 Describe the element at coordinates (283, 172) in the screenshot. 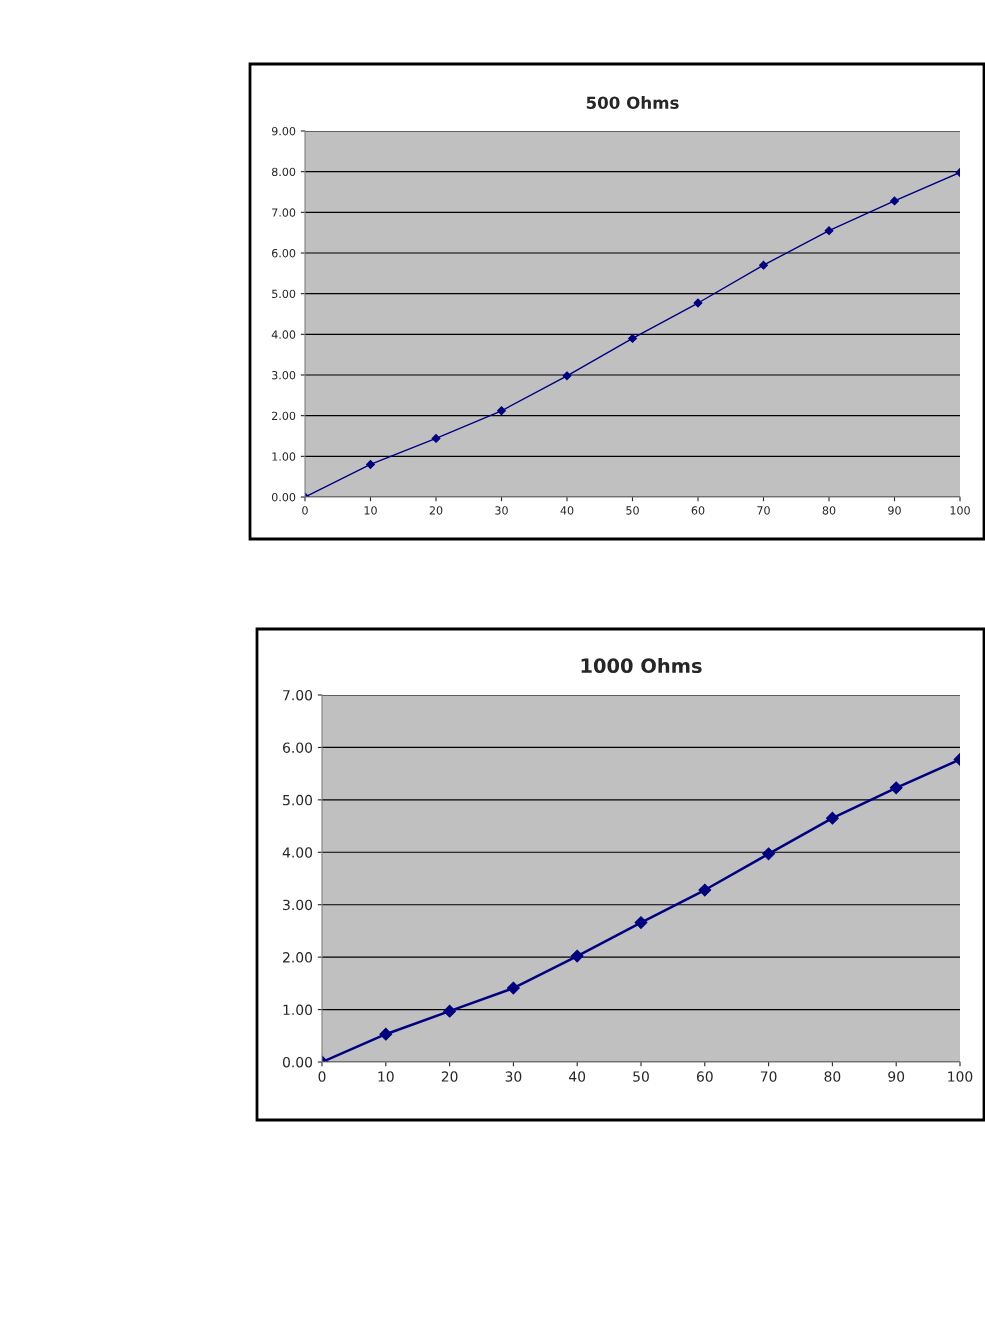

I see `y-tick-label: 8.00` at that location.